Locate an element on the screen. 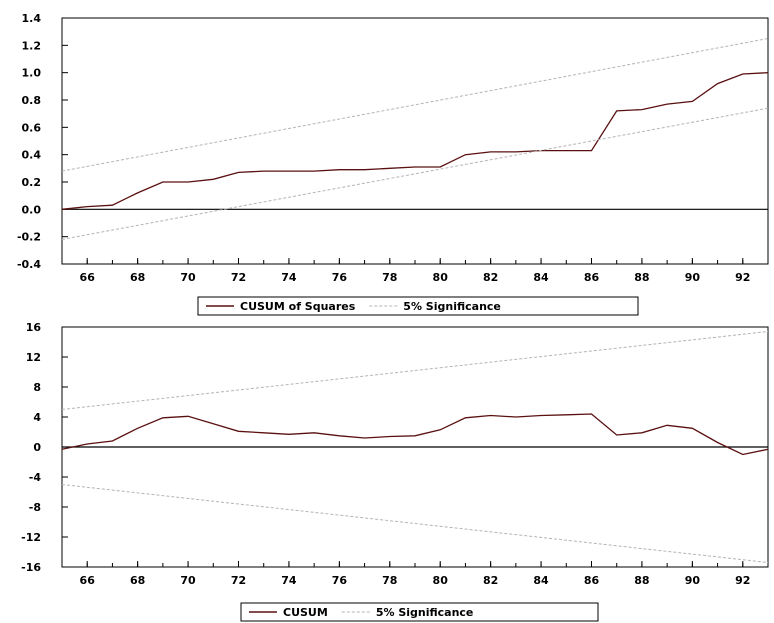  y-tick-label: 1.0 is located at coordinates (32, 73).